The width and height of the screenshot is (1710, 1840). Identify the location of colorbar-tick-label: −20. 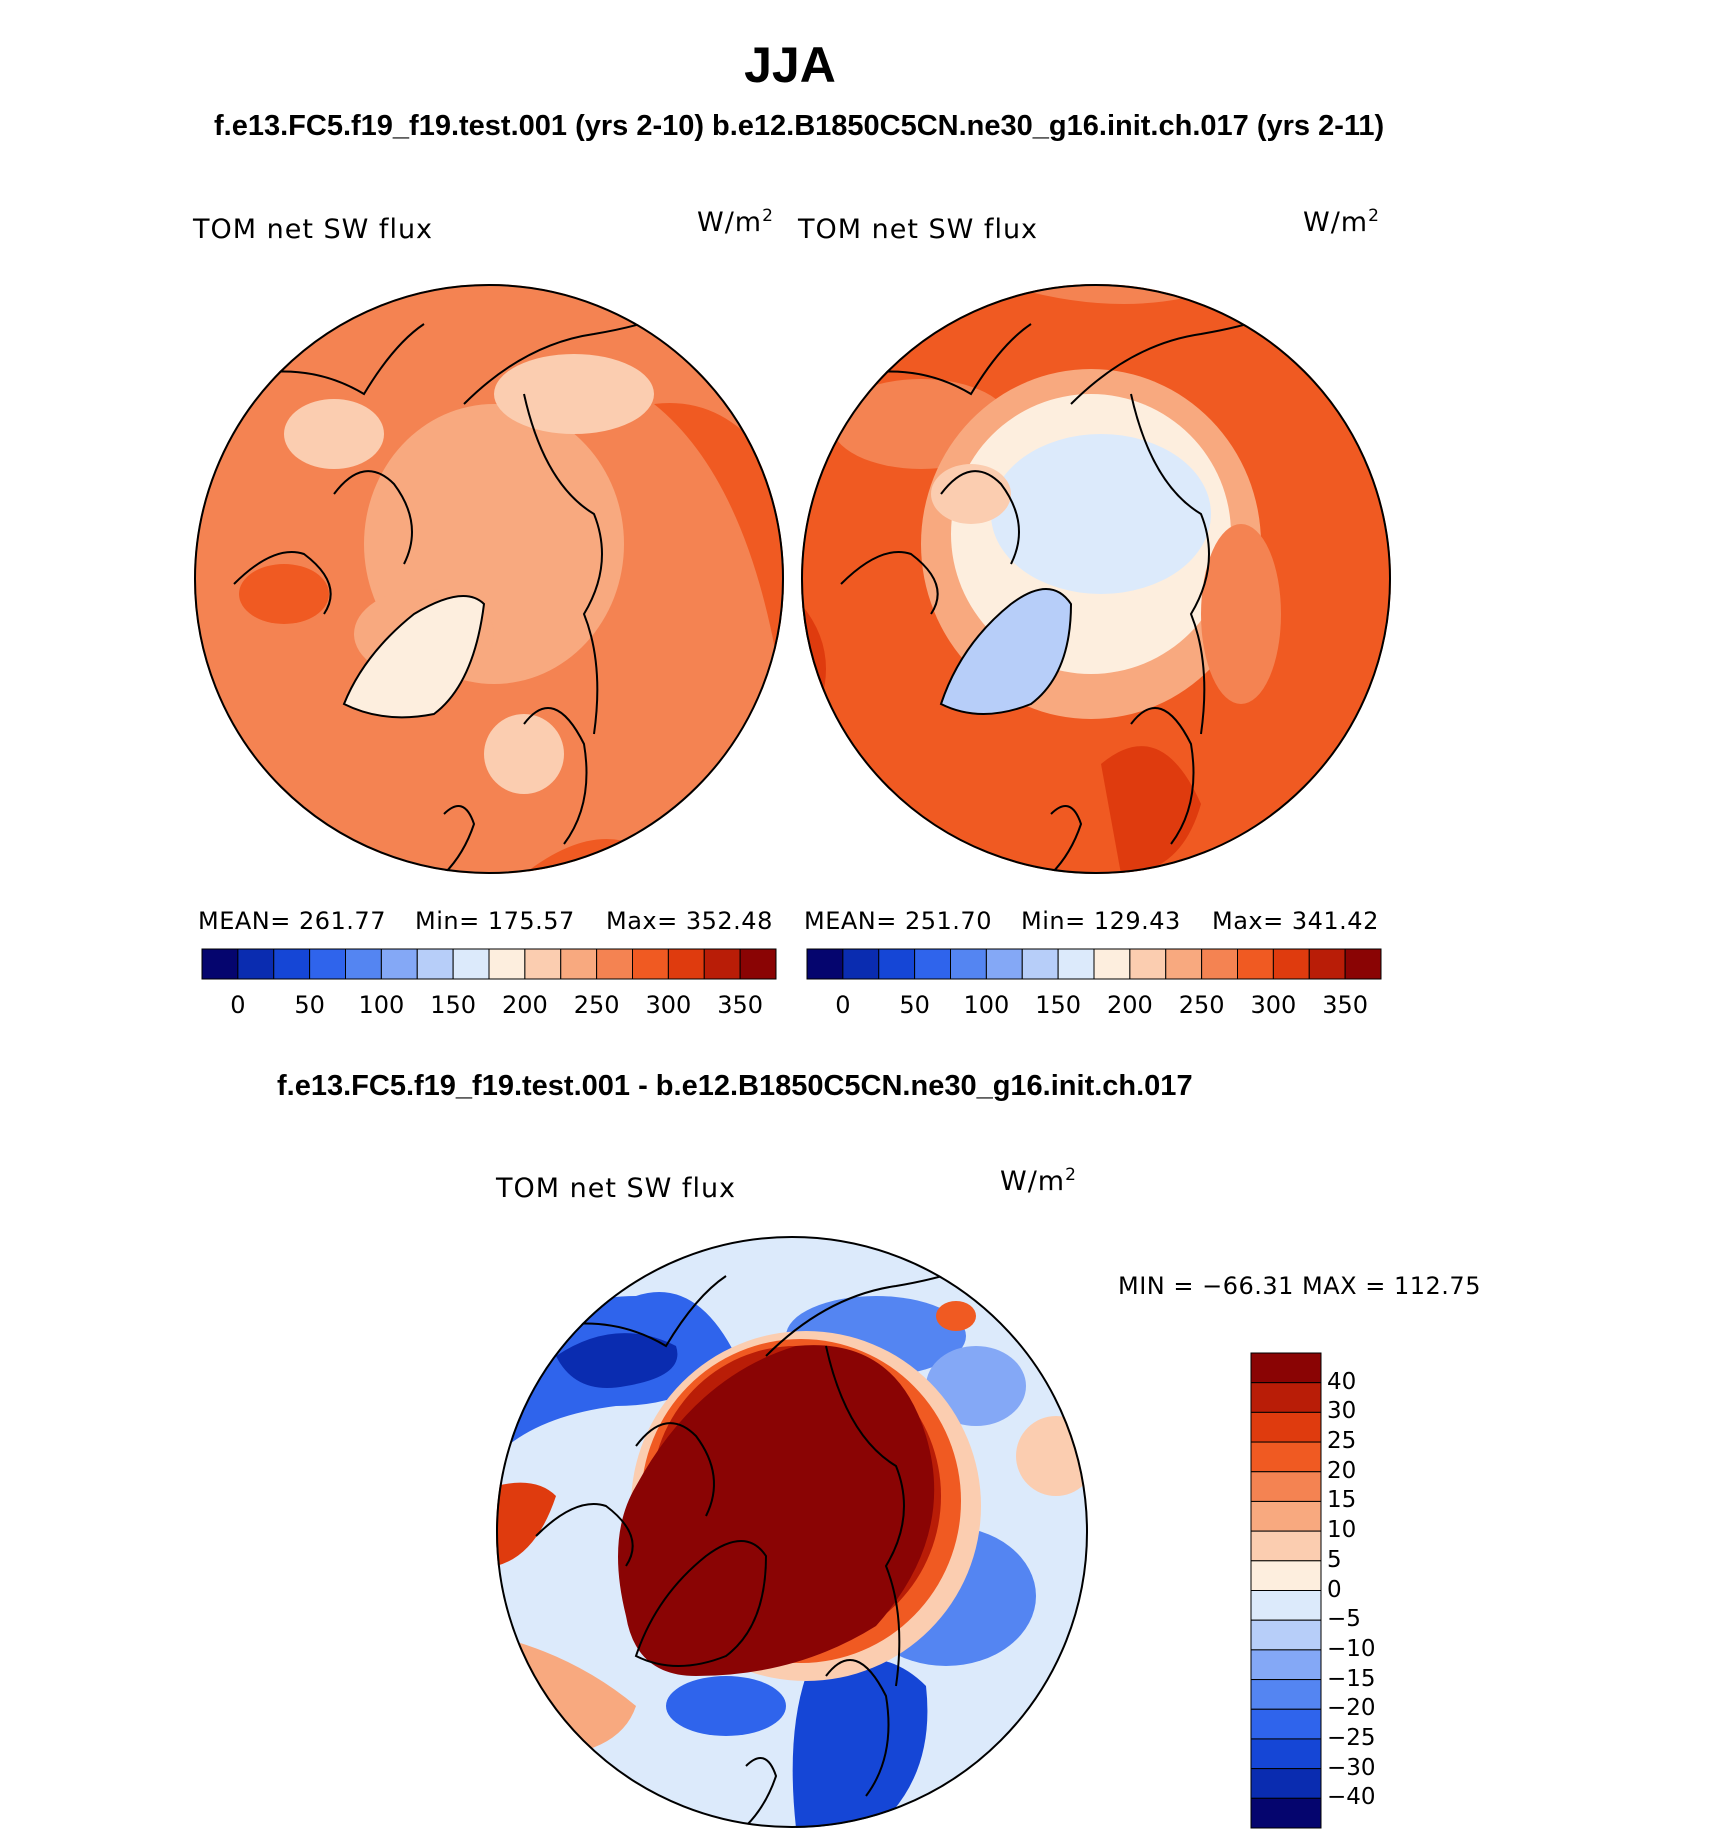
(1351, 1708).